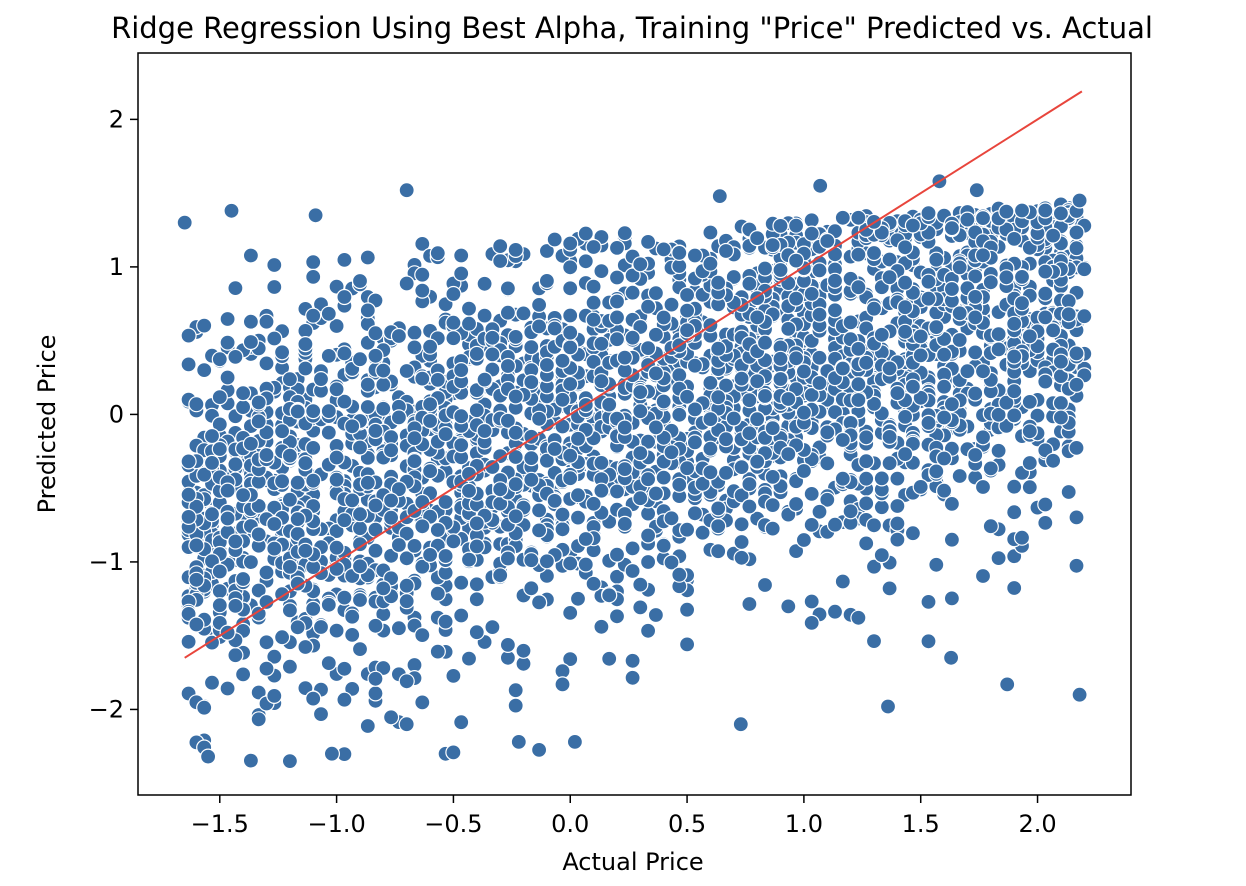  Describe the element at coordinates (570, 824) in the screenshot. I see `x-tick-label: 0.0` at that location.